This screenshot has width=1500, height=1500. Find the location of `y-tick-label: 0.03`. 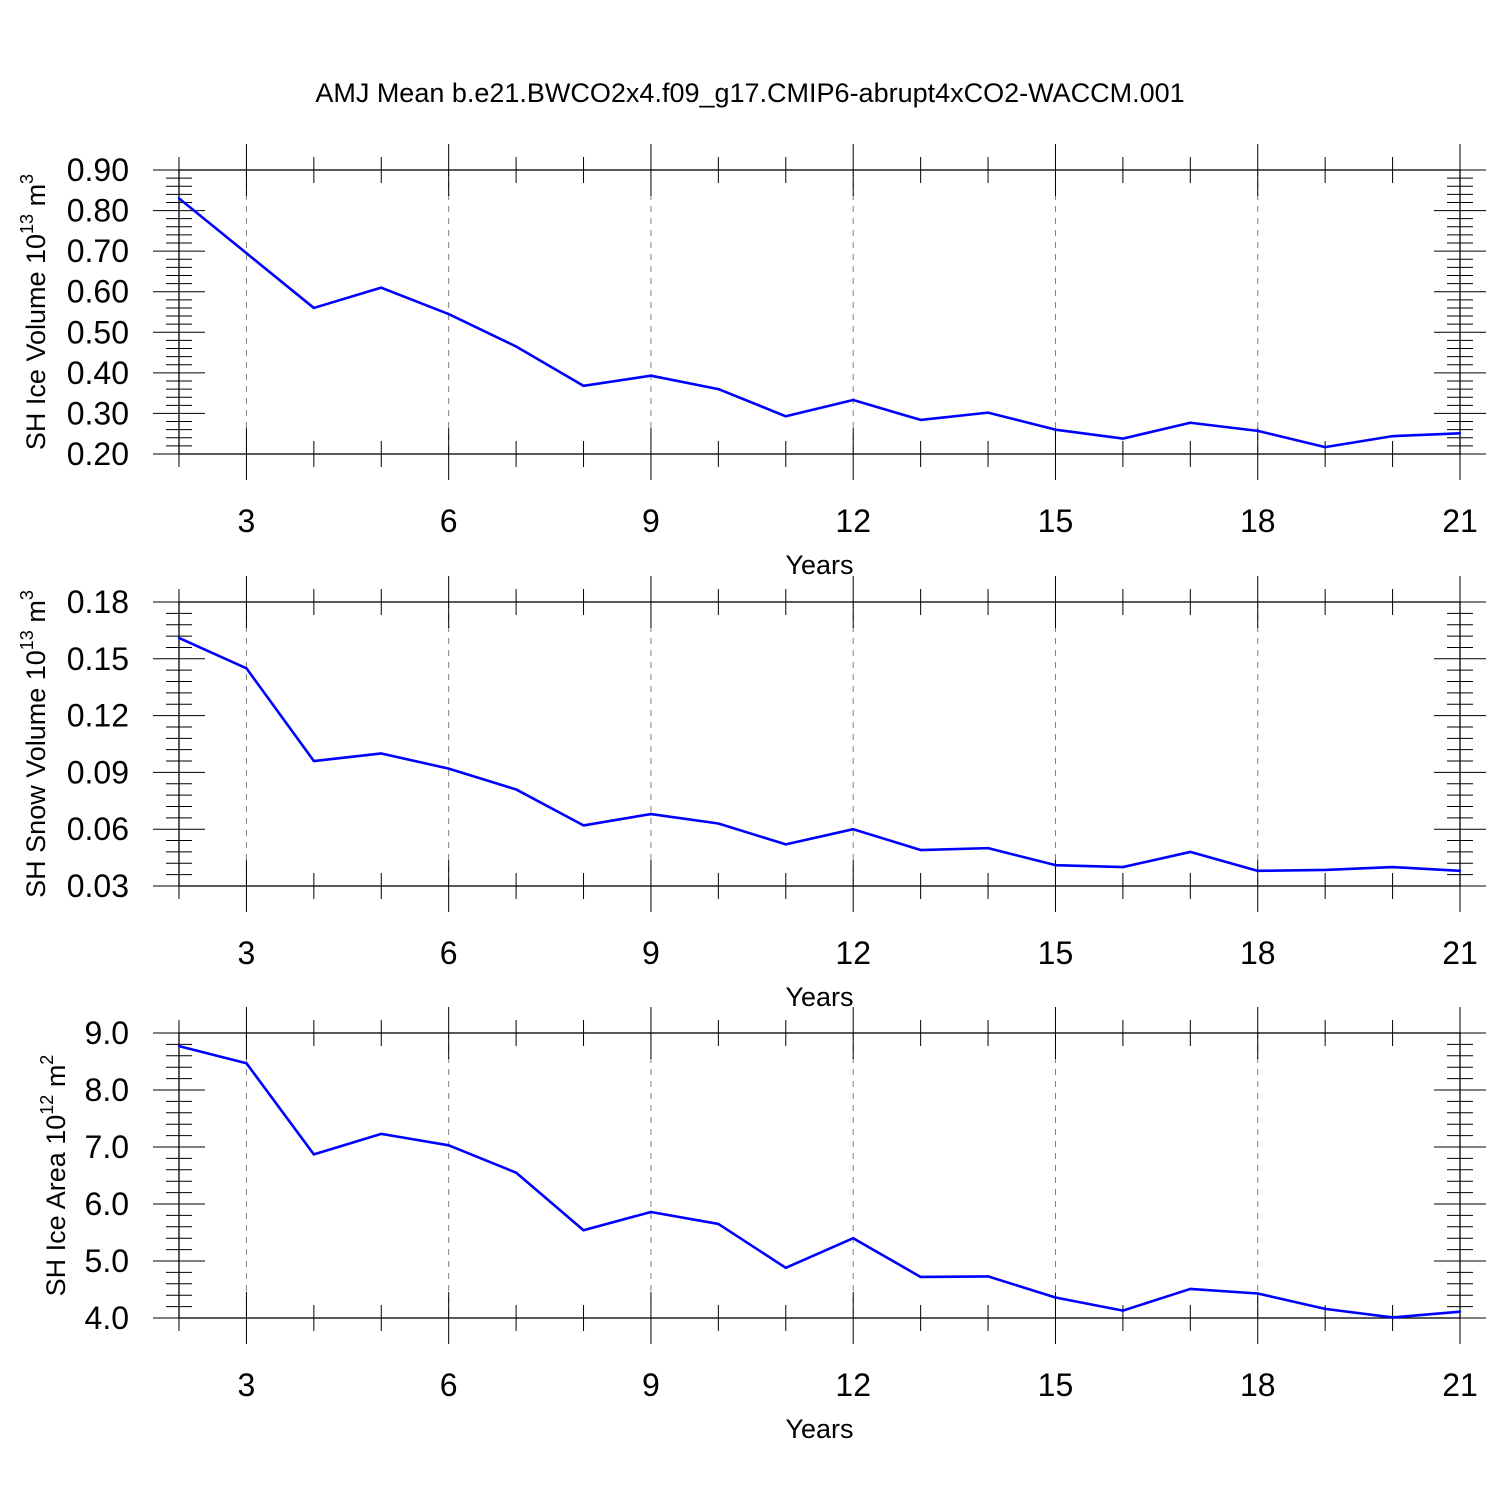

y-tick-label: 0.03 is located at coordinates (98, 886).